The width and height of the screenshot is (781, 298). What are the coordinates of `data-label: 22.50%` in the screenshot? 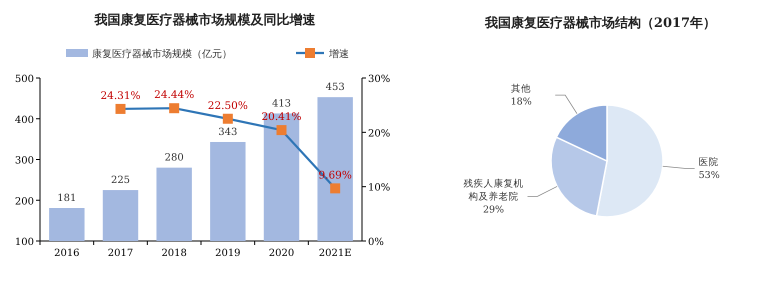 It's located at (228, 106).